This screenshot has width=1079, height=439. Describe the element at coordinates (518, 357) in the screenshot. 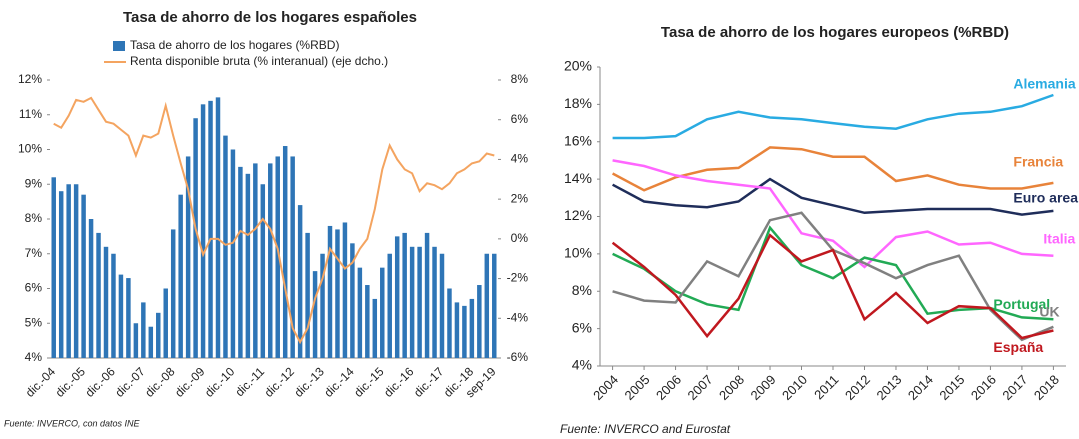

I see `y2-tick-label: -6%` at that location.